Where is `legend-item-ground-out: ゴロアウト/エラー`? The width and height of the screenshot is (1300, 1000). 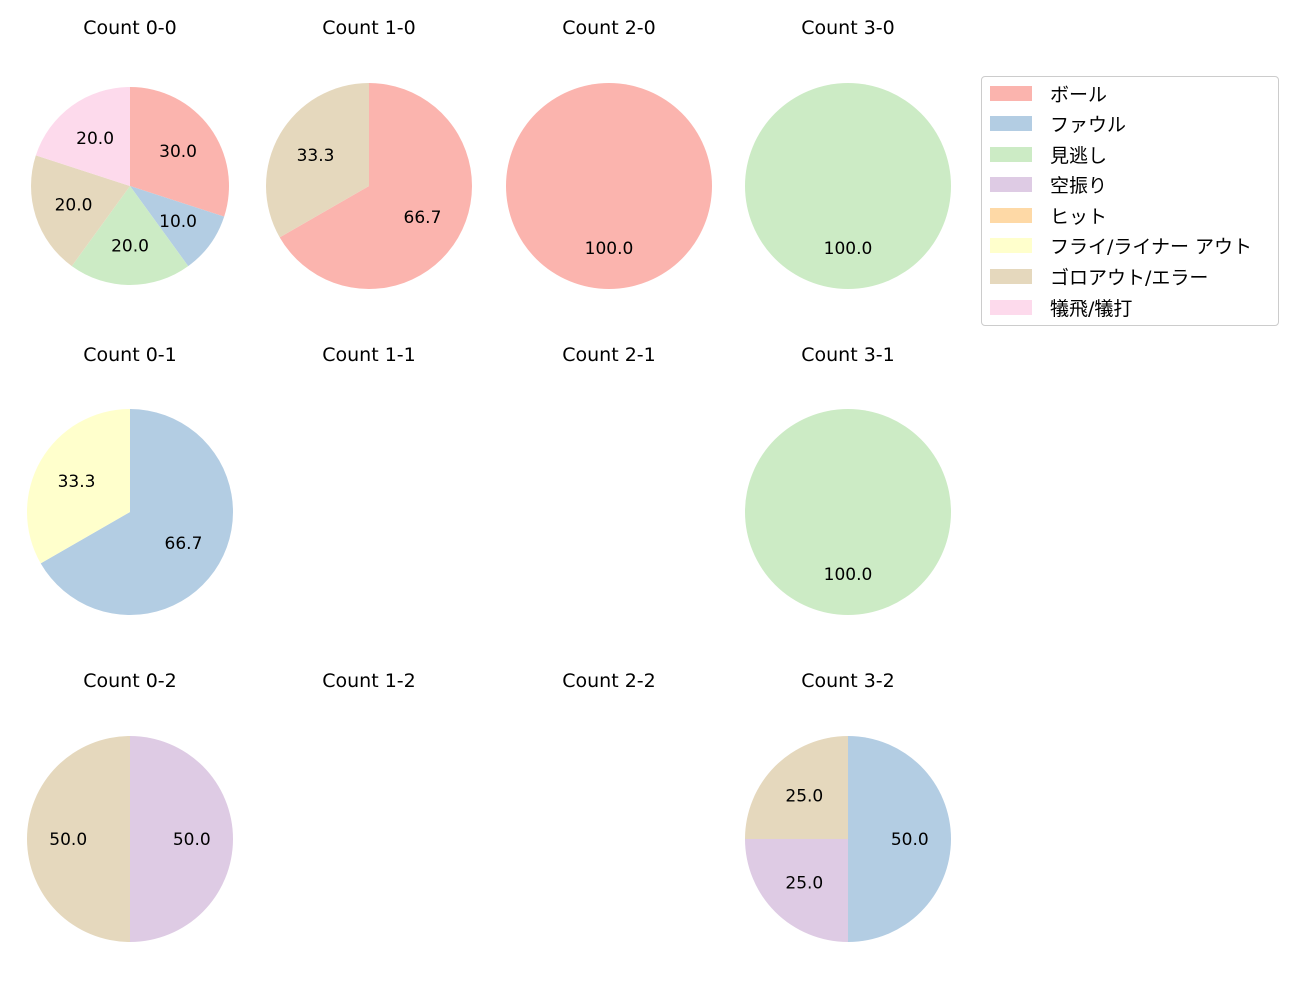
legend-item-ground-out: ゴロアウト/エラー is located at coordinates (1099, 277).